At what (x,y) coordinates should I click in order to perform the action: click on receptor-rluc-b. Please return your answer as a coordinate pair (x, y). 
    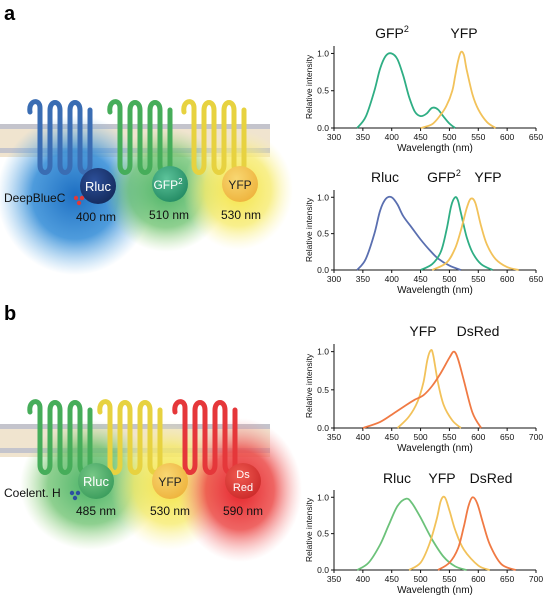
    Looking at the image, I should click on (60, 437).